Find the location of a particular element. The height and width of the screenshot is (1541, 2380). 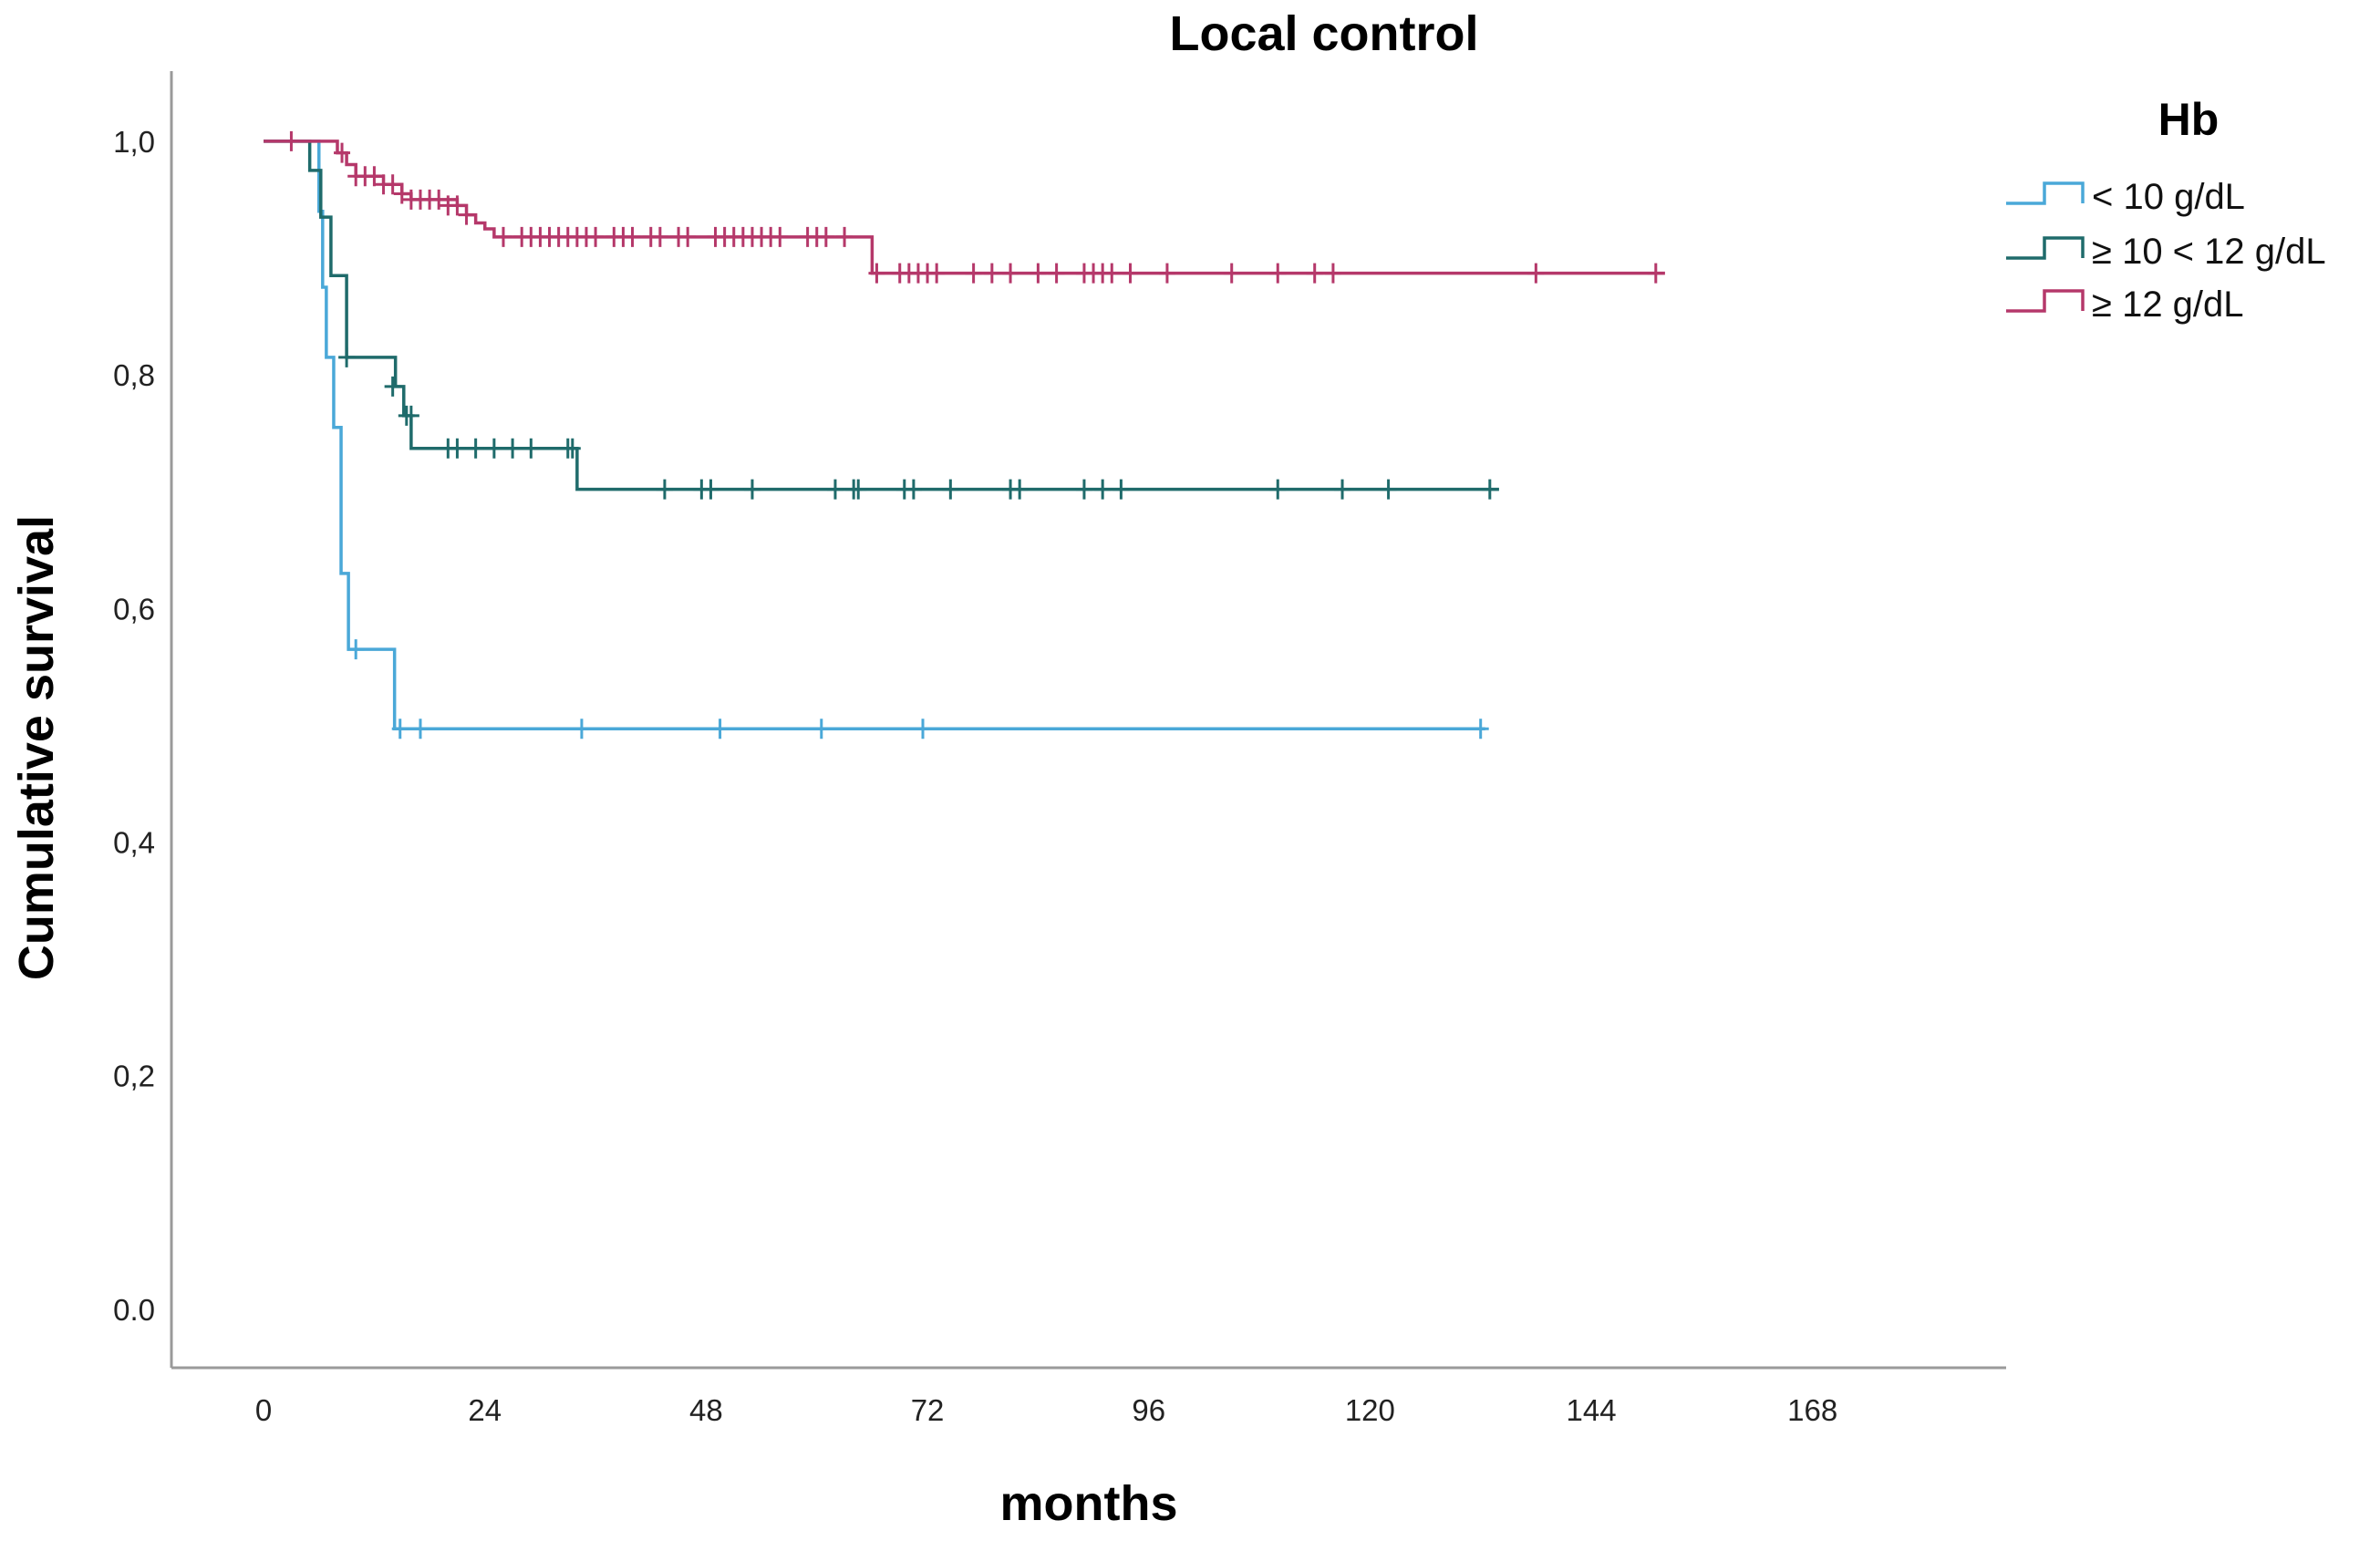

x-tick-label: 120 is located at coordinates (1370, 1410).